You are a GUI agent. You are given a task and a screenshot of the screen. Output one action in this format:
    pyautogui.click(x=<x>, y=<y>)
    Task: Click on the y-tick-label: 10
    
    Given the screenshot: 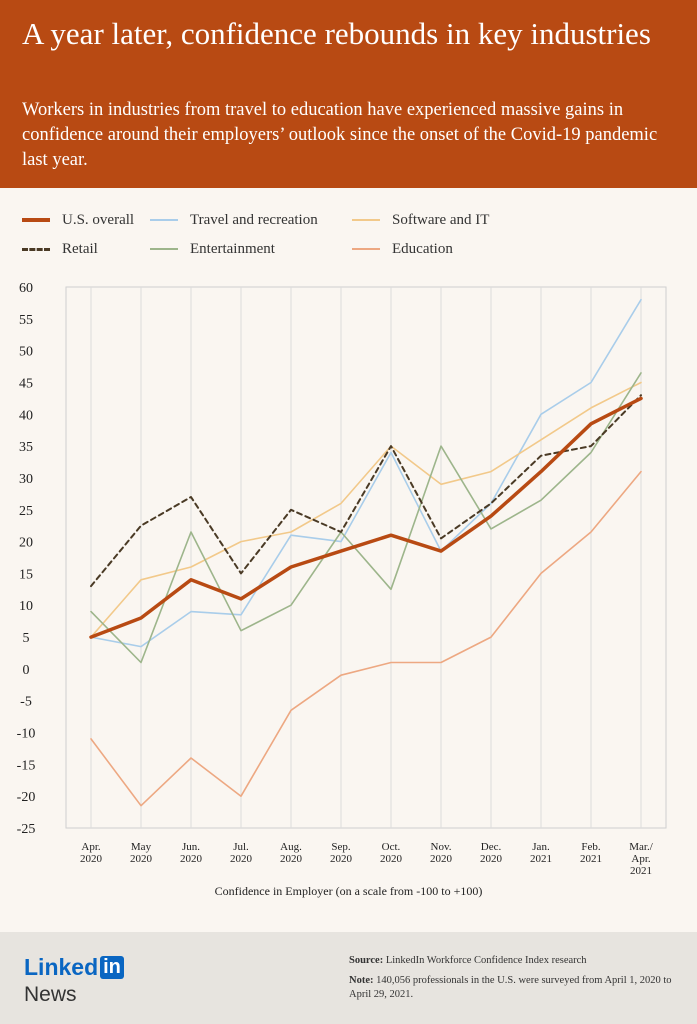 What is the action you would take?
    pyautogui.click(x=26, y=606)
    